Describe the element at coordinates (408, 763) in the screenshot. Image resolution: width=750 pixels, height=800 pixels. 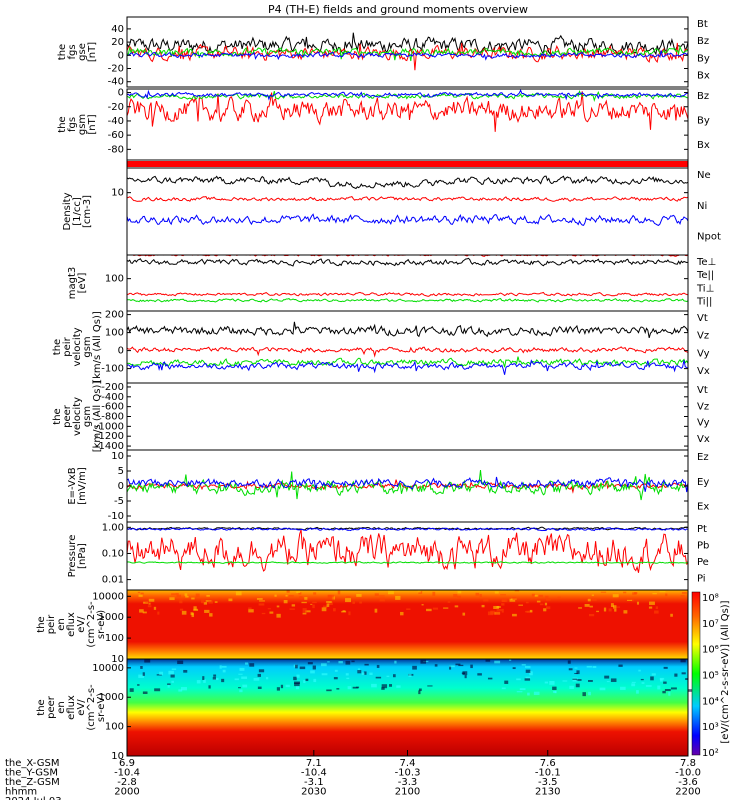
I see `xaxis-value: 7.4` at that location.